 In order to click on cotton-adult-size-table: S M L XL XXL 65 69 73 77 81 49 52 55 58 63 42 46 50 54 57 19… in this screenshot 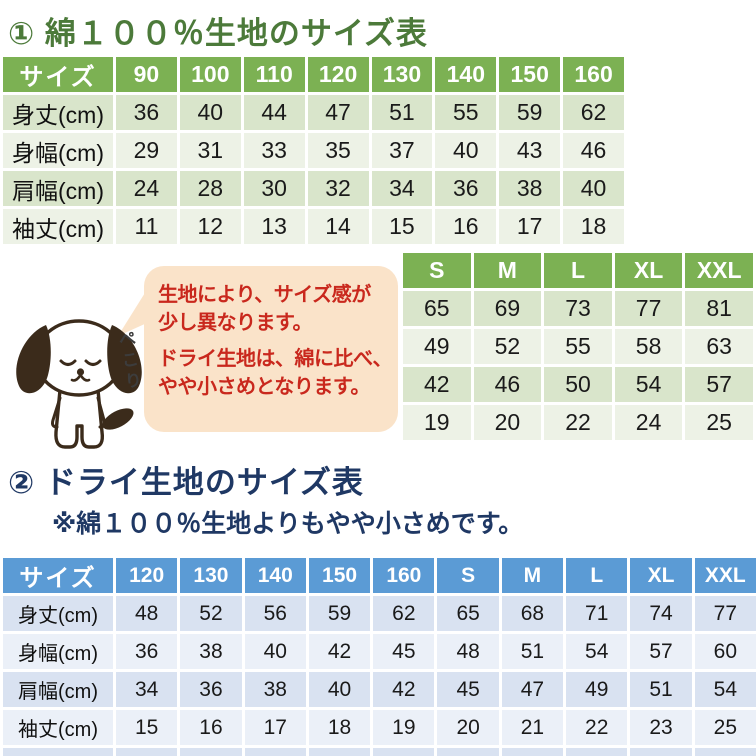, I will do `click(578, 346)`.